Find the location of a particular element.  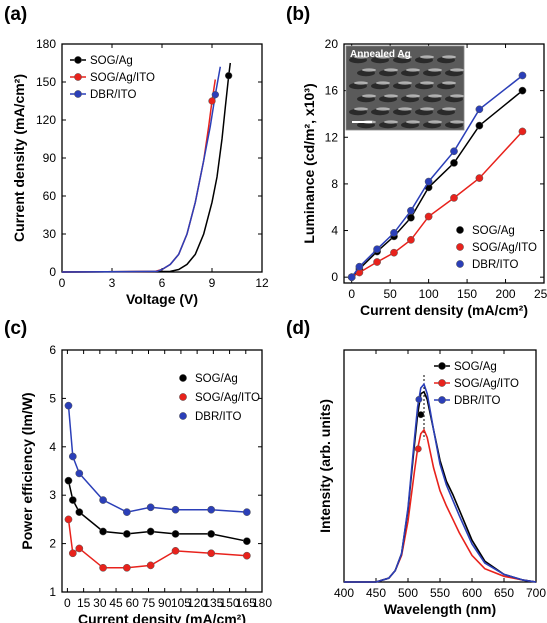

x-tick-label: 135 is located at coordinates (213, 603).